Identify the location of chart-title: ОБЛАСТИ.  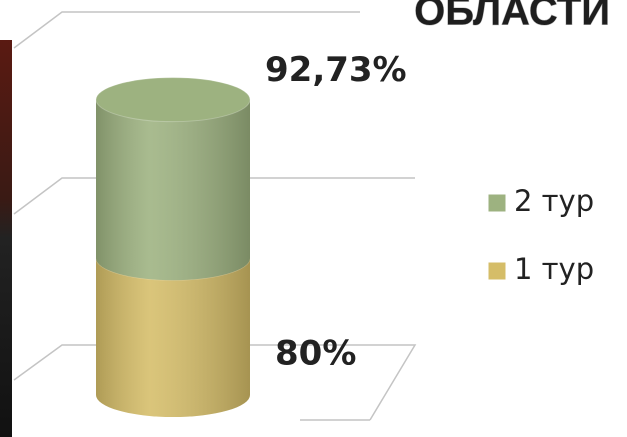
(512, 17).